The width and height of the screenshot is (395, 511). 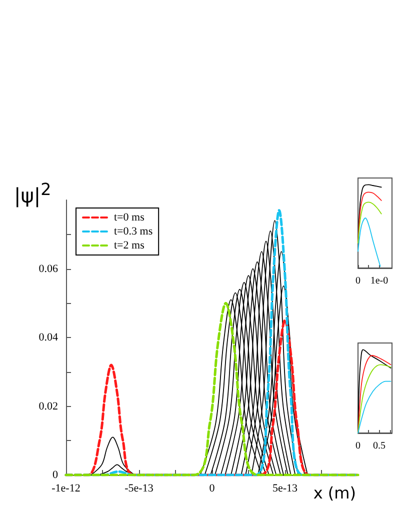 I want to click on x-tick-label: 5e-13, so click(x=285, y=488).